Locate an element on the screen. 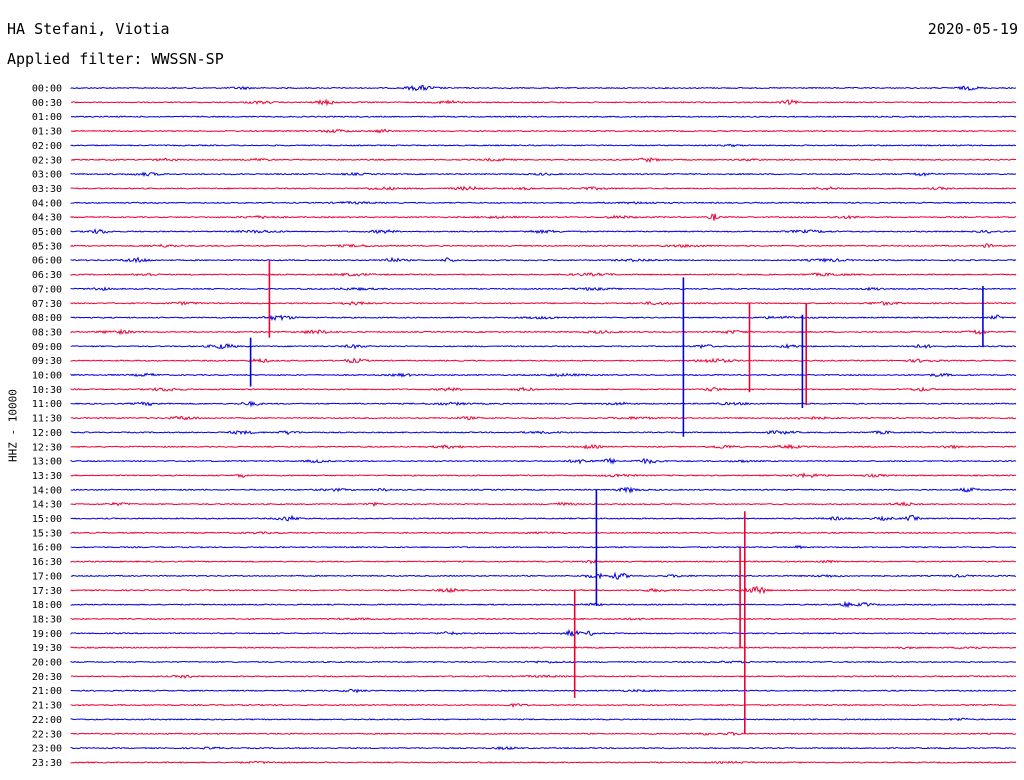 This screenshot has width=1024, height=780. row-label: 15:30 is located at coordinates (47, 533).